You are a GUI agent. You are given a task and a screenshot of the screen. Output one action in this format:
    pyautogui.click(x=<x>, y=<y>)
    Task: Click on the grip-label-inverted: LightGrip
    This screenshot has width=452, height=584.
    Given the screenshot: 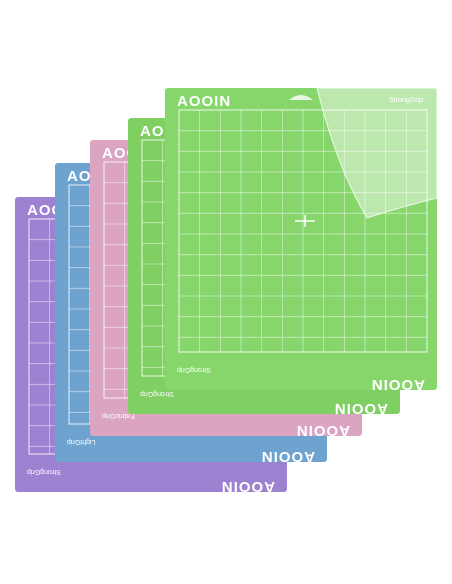 What is the action you would take?
    pyautogui.click(x=81, y=441)
    